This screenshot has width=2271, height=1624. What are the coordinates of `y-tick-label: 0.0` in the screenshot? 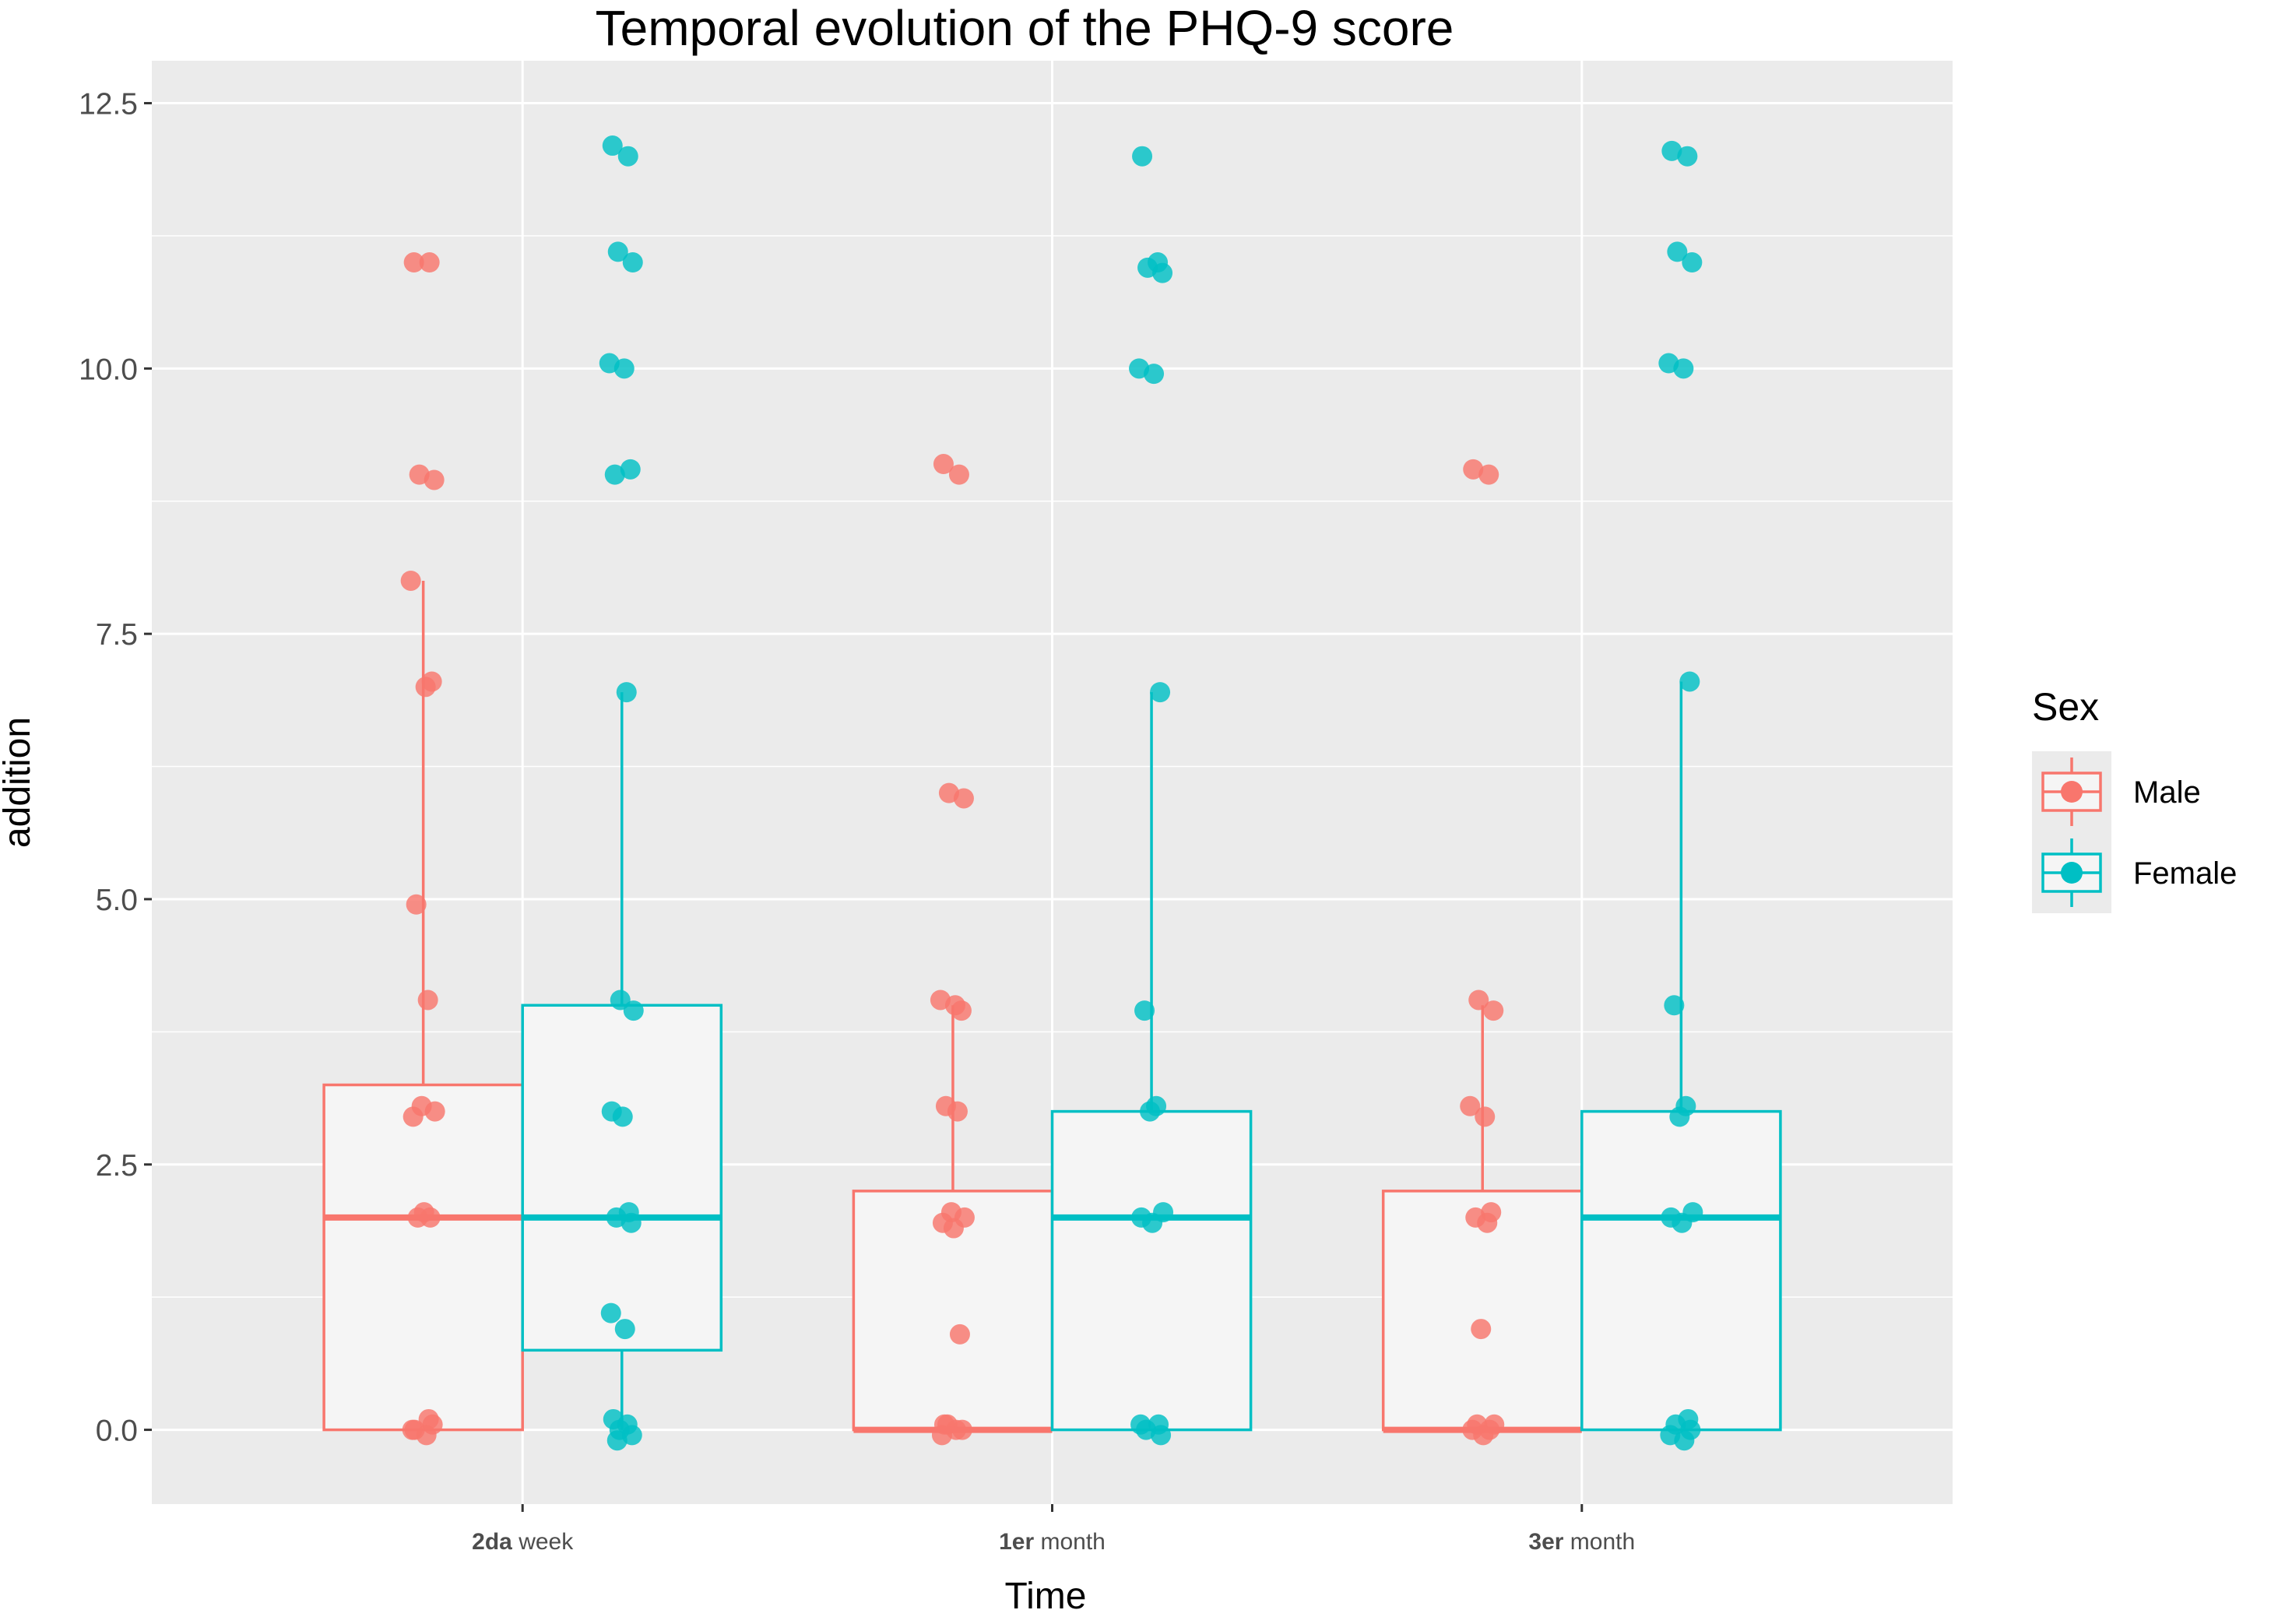 It's located at (117, 1432).